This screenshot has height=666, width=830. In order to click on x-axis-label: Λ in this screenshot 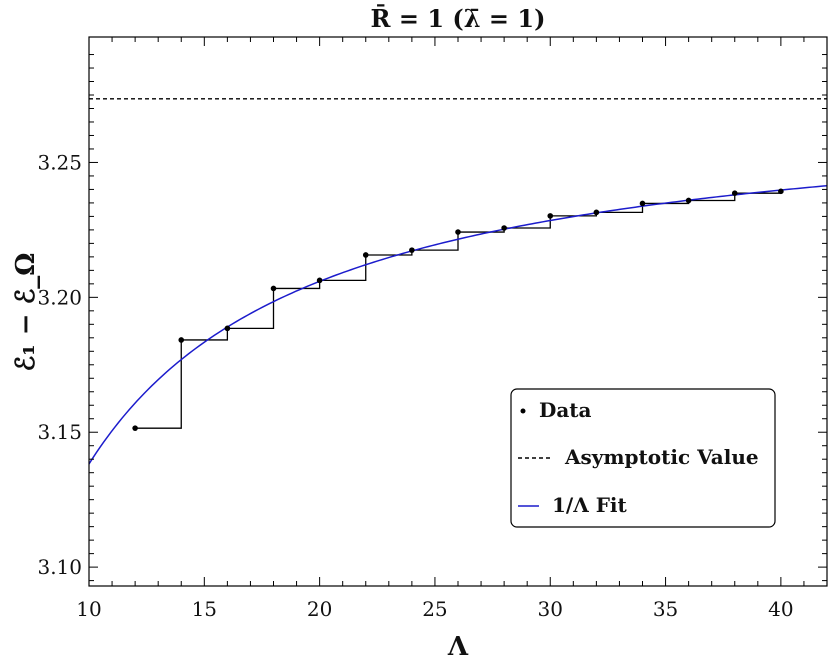, I will do `click(458, 647)`.